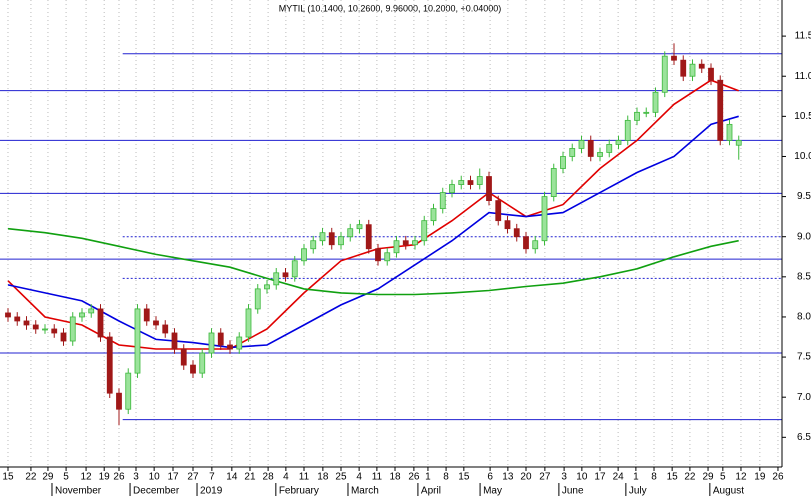 This screenshot has height=496, width=811. What do you see at coordinates (105, 477) in the screenshot?
I see `x-tick-label: 19` at bounding box center [105, 477].